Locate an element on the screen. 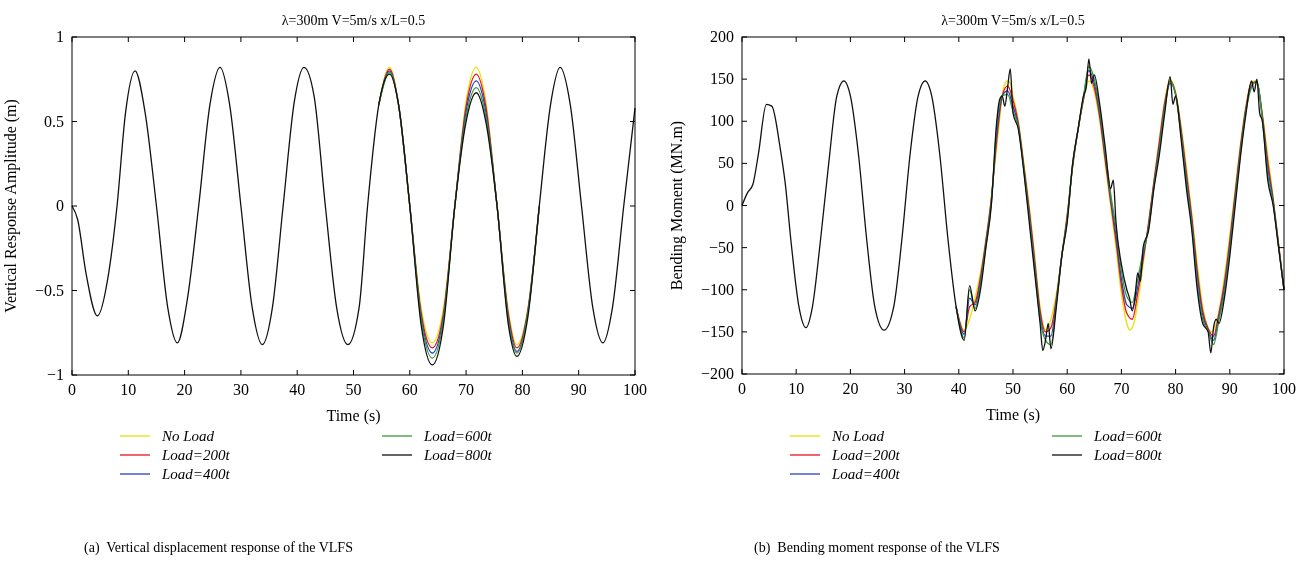 Image resolution: width=1304 pixels, height=563 pixels. y-tick-label: −200 is located at coordinates (717, 373).